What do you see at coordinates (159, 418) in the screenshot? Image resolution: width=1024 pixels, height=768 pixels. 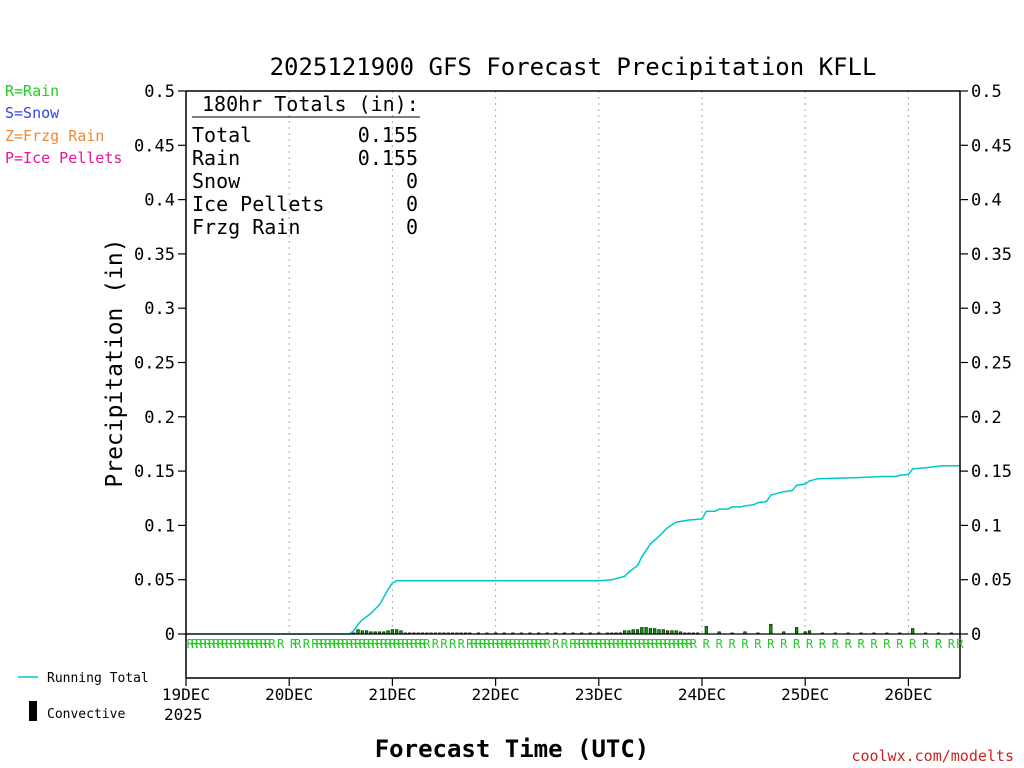 I see `y-tick-label-left: 0.2` at bounding box center [159, 418].